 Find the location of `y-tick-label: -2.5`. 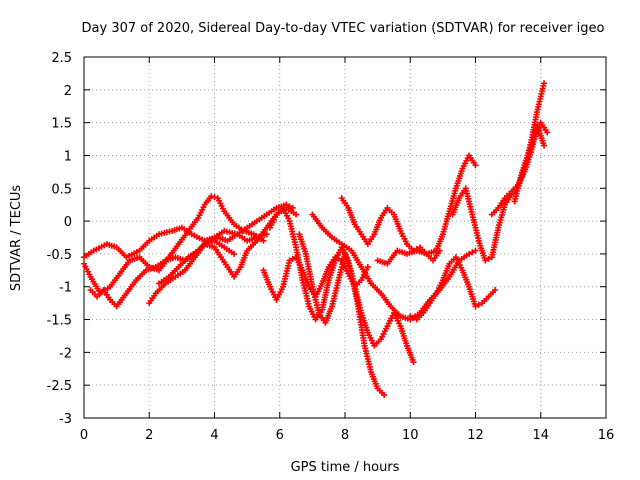

y-tick-label: -2.5 is located at coordinates (59, 386).